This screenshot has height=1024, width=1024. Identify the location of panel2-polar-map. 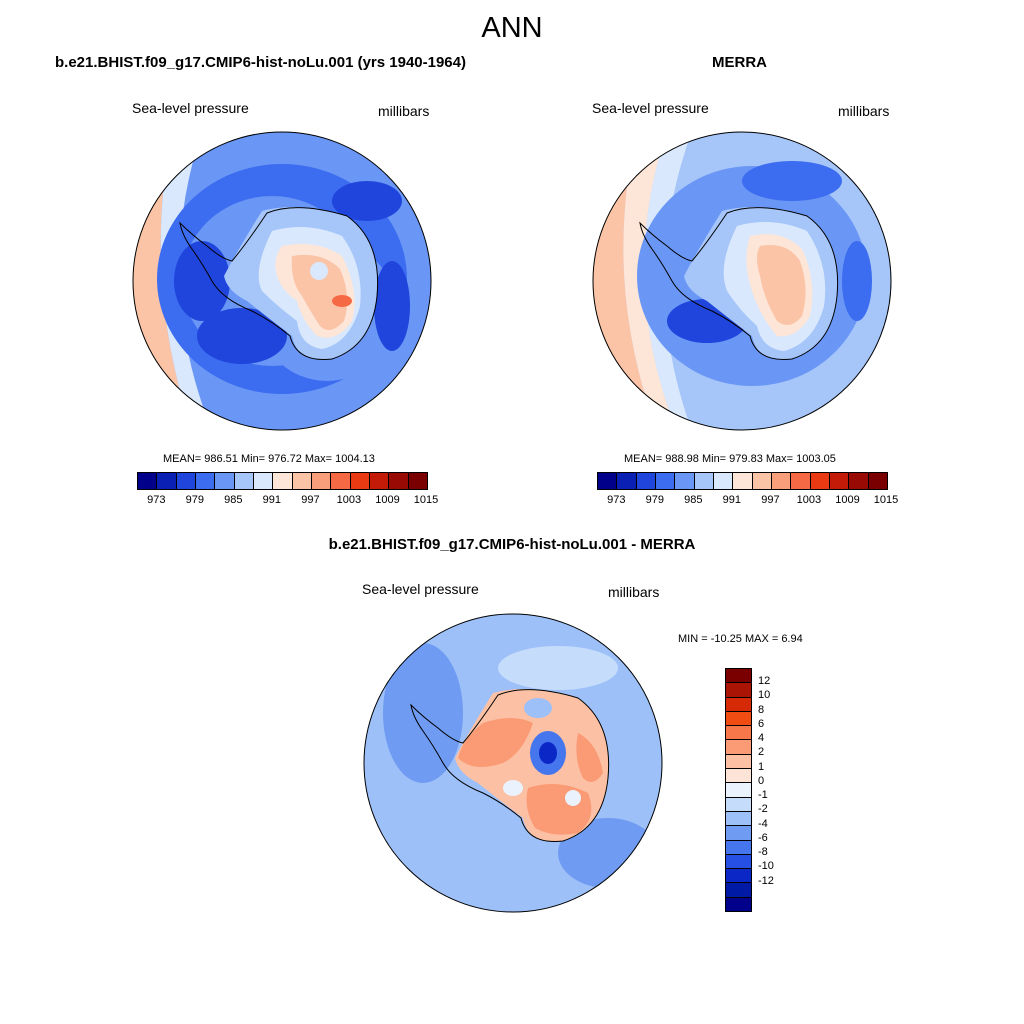
(742, 281).